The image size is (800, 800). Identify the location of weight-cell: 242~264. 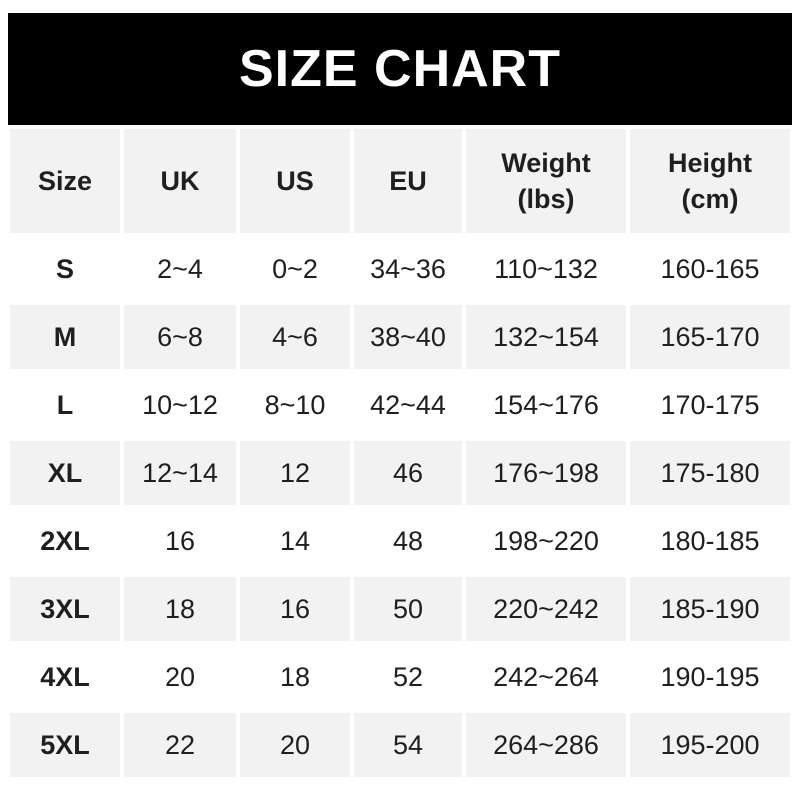
(546, 676).